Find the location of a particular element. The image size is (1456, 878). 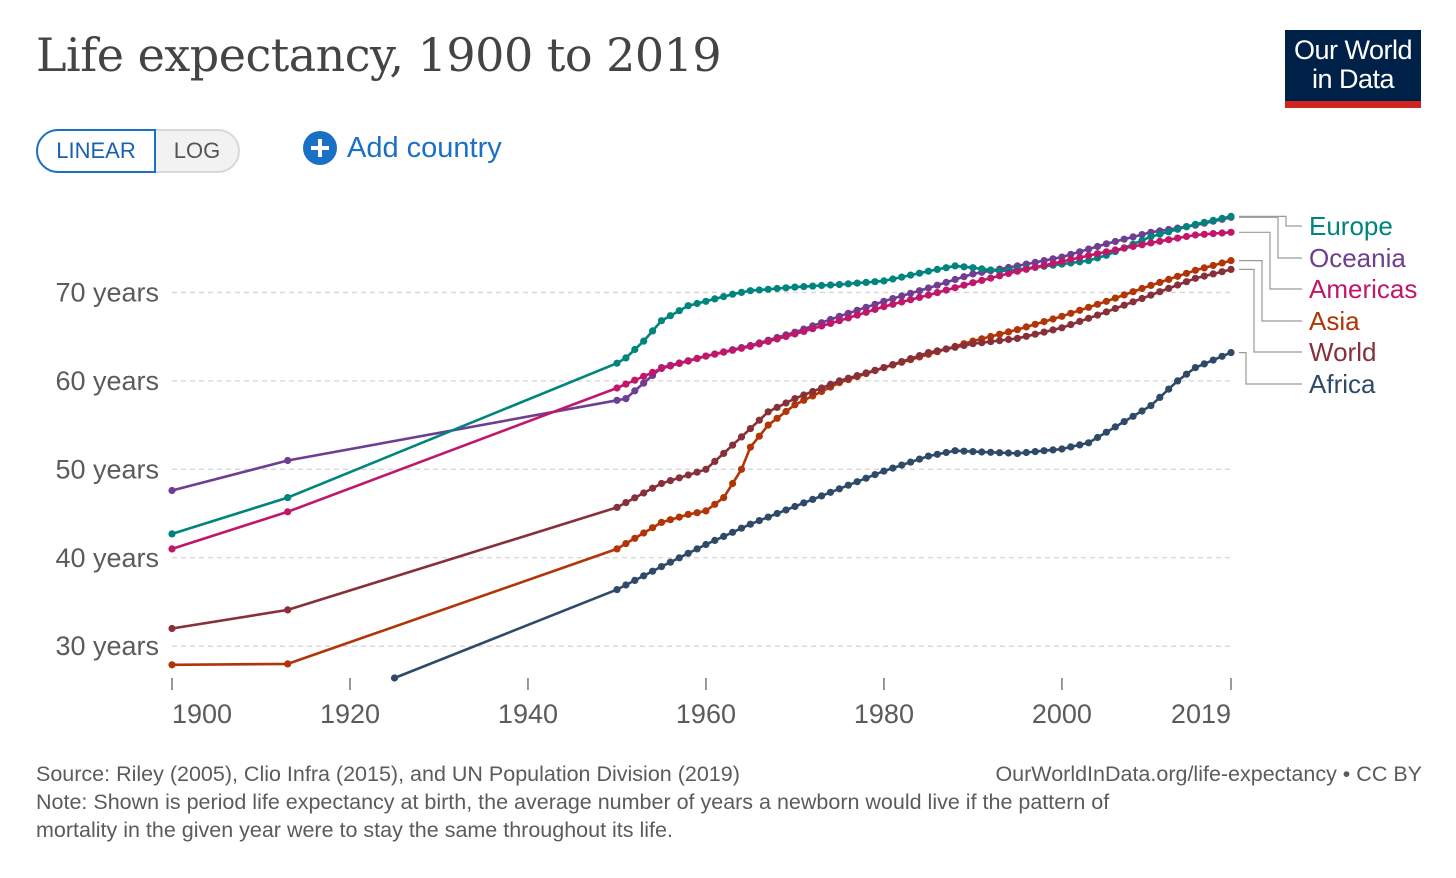

log-scale-button: LOG is located at coordinates (197, 150).